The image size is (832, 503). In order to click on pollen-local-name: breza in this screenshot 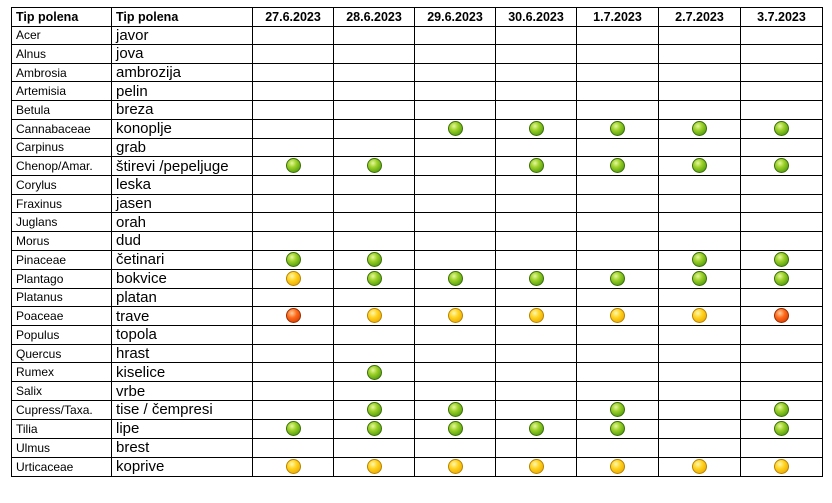, I will do `click(182, 109)`.